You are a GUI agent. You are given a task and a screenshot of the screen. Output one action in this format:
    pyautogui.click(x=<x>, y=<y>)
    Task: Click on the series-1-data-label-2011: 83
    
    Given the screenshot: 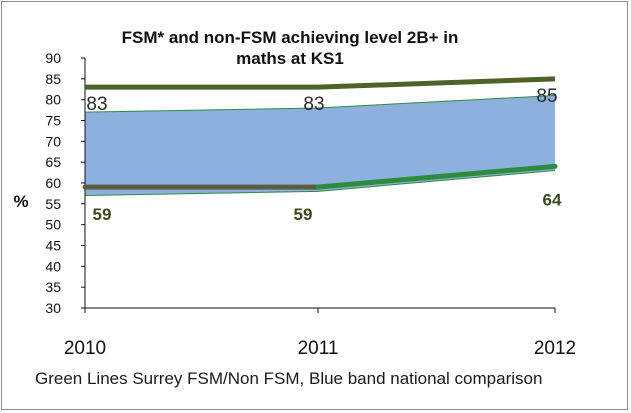 What is the action you would take?
    pyautogui.click(x=313, y=104)
    